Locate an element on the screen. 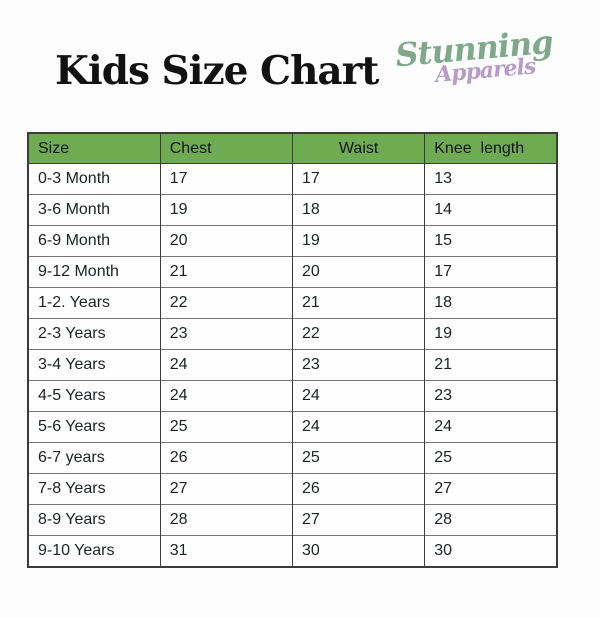  table-cell-chest: 22 is located at coordinates (226, 303).